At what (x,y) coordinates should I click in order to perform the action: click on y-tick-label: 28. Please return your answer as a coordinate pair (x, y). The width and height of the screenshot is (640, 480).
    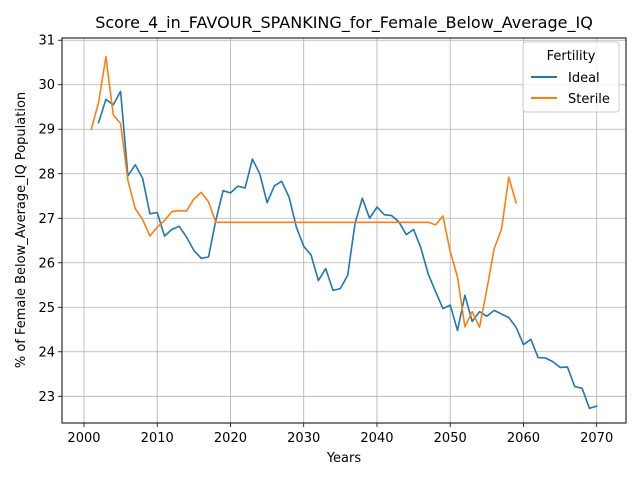
    Looking at the image, I should click on (46, 174).